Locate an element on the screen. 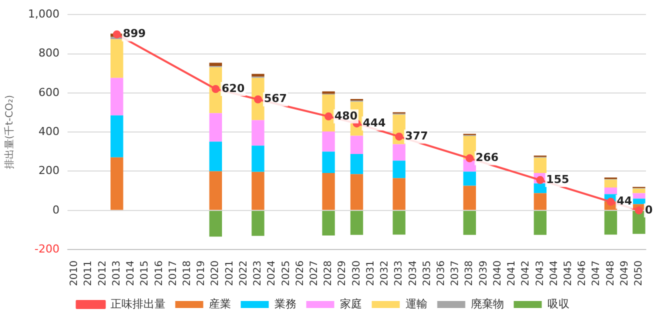 Image resolution: width=660 pixels, height=320 pixels. x-tick-label: 2040 is located at coordinates (498, 273).